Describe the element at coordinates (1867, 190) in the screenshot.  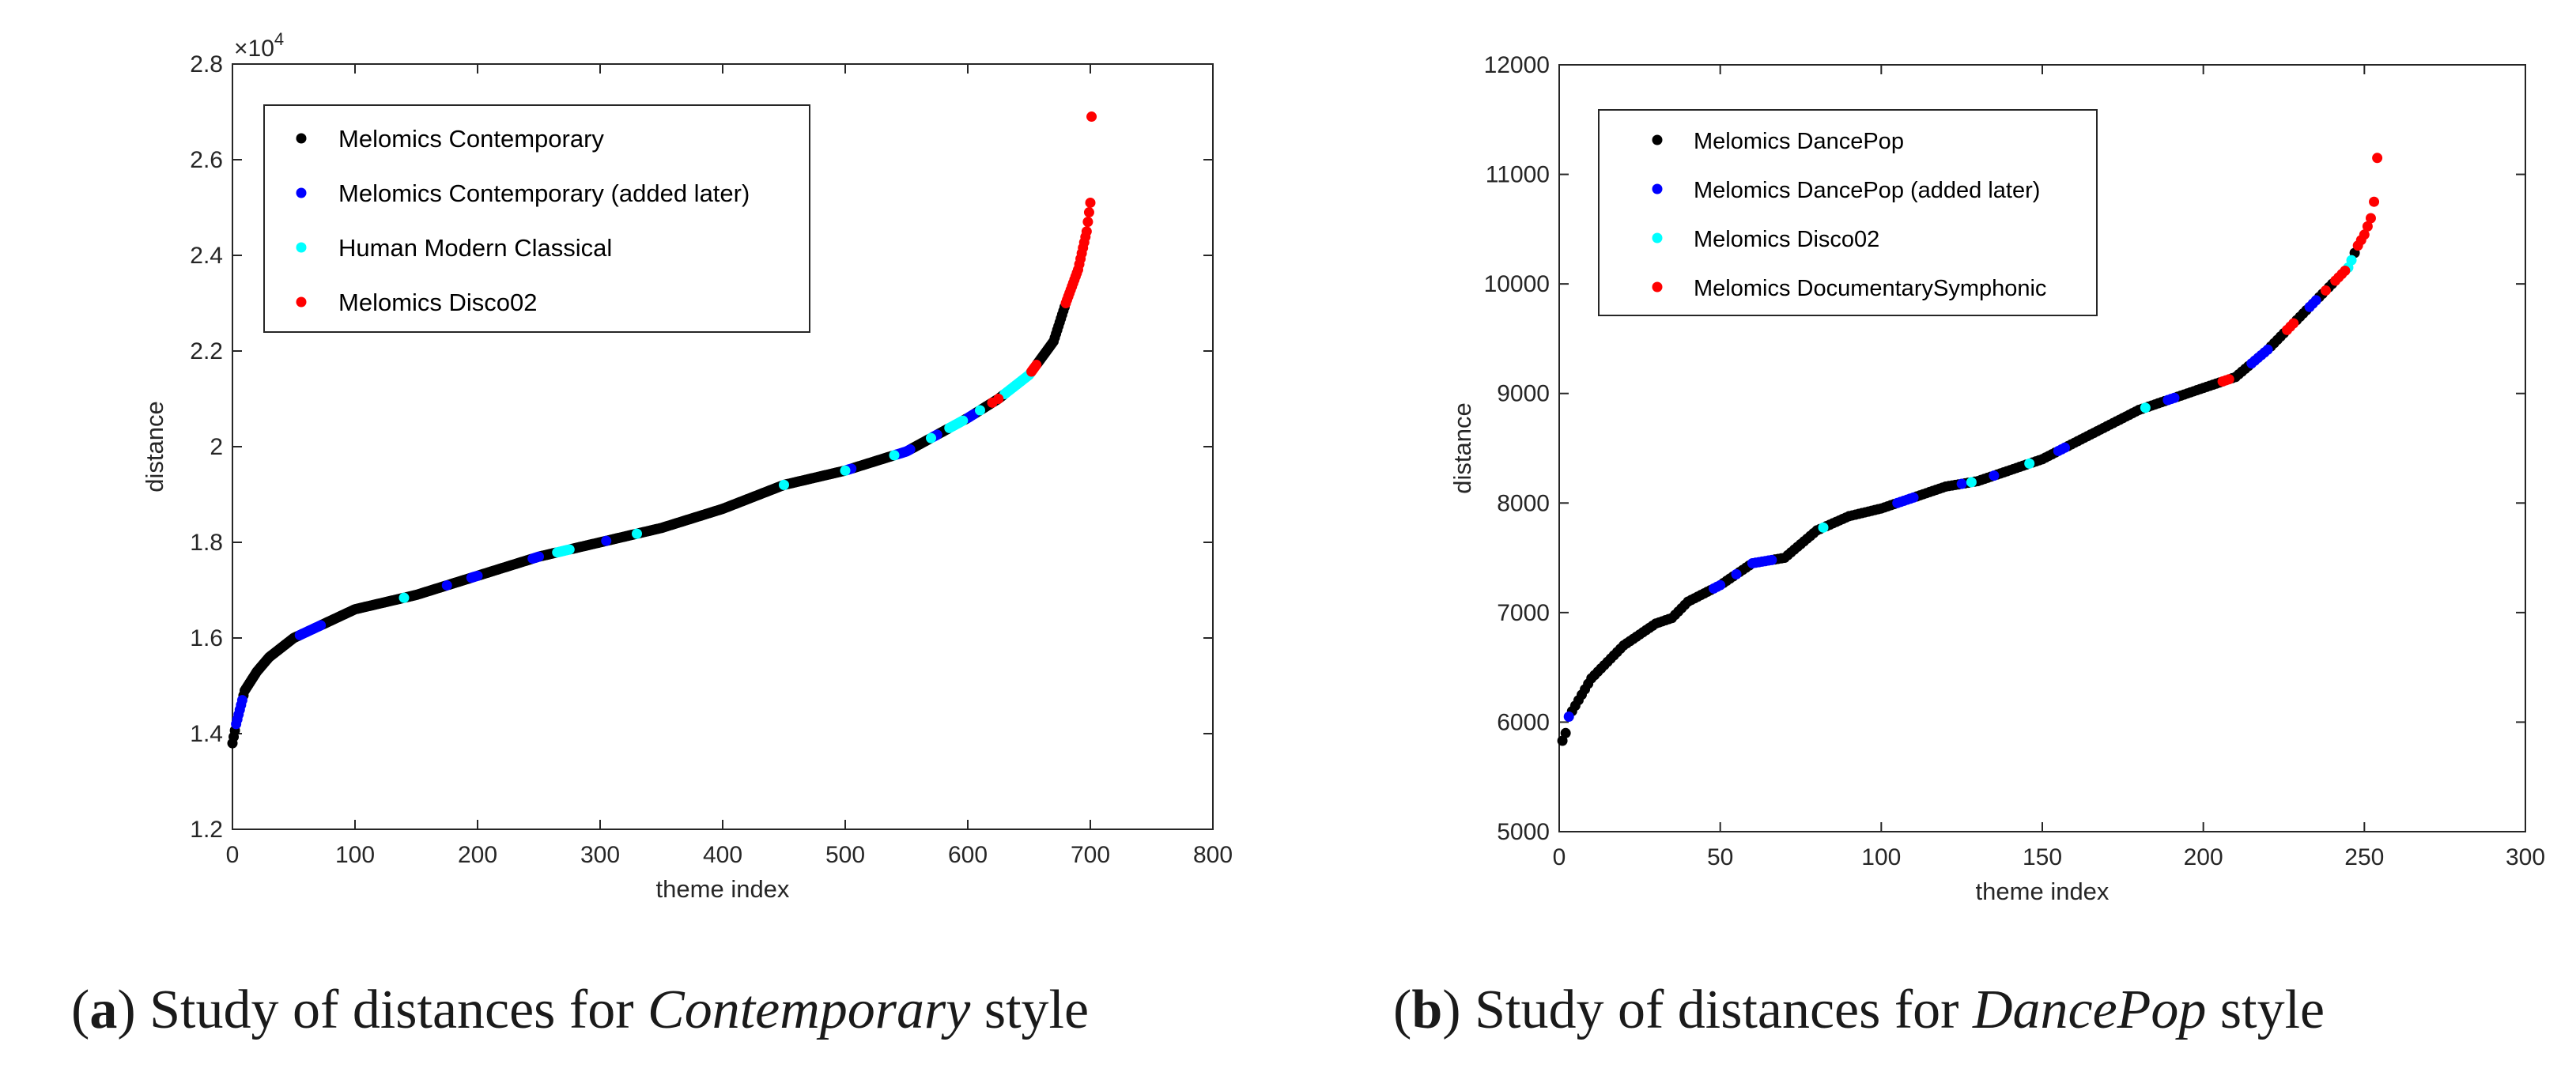
I see `legend-entry: Melomics DancePop (added later)` at that location.